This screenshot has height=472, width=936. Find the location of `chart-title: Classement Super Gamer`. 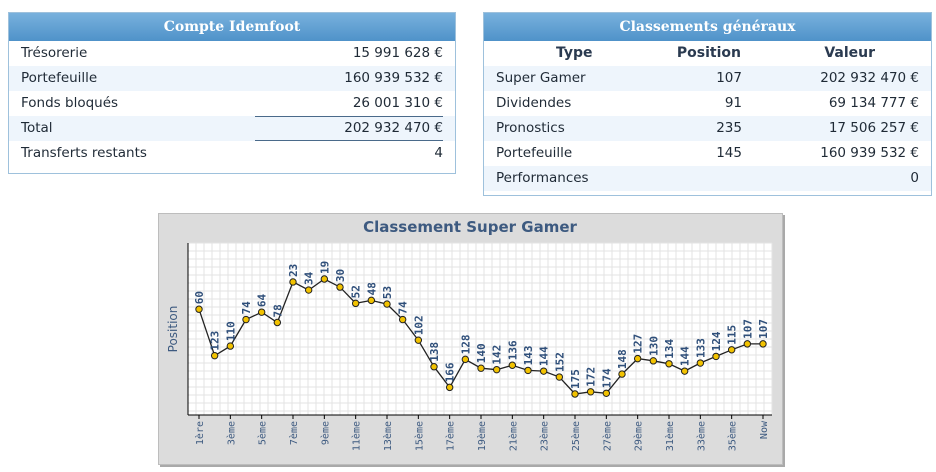

chart-title: Classement Super Gamer is located at coordinates (470, 227).